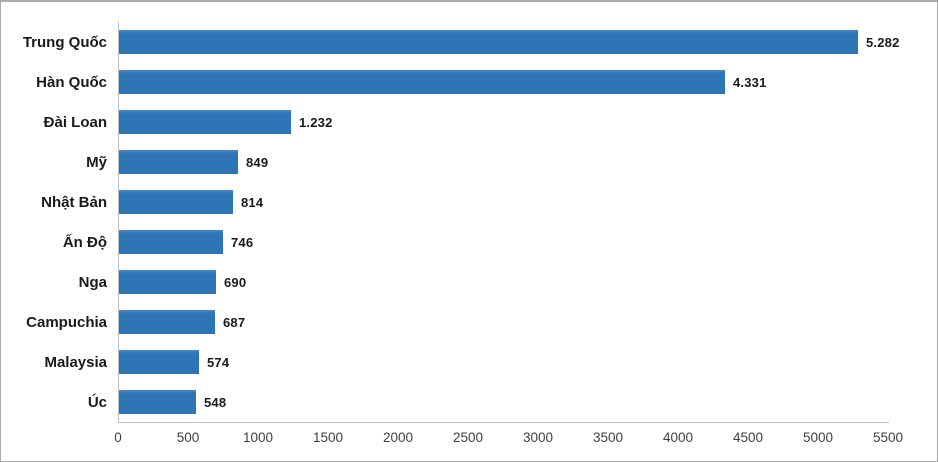 Image resolution: width=938 pixels, height=462 pixels. I want to click on bar-row: 548, so click(504, 402).